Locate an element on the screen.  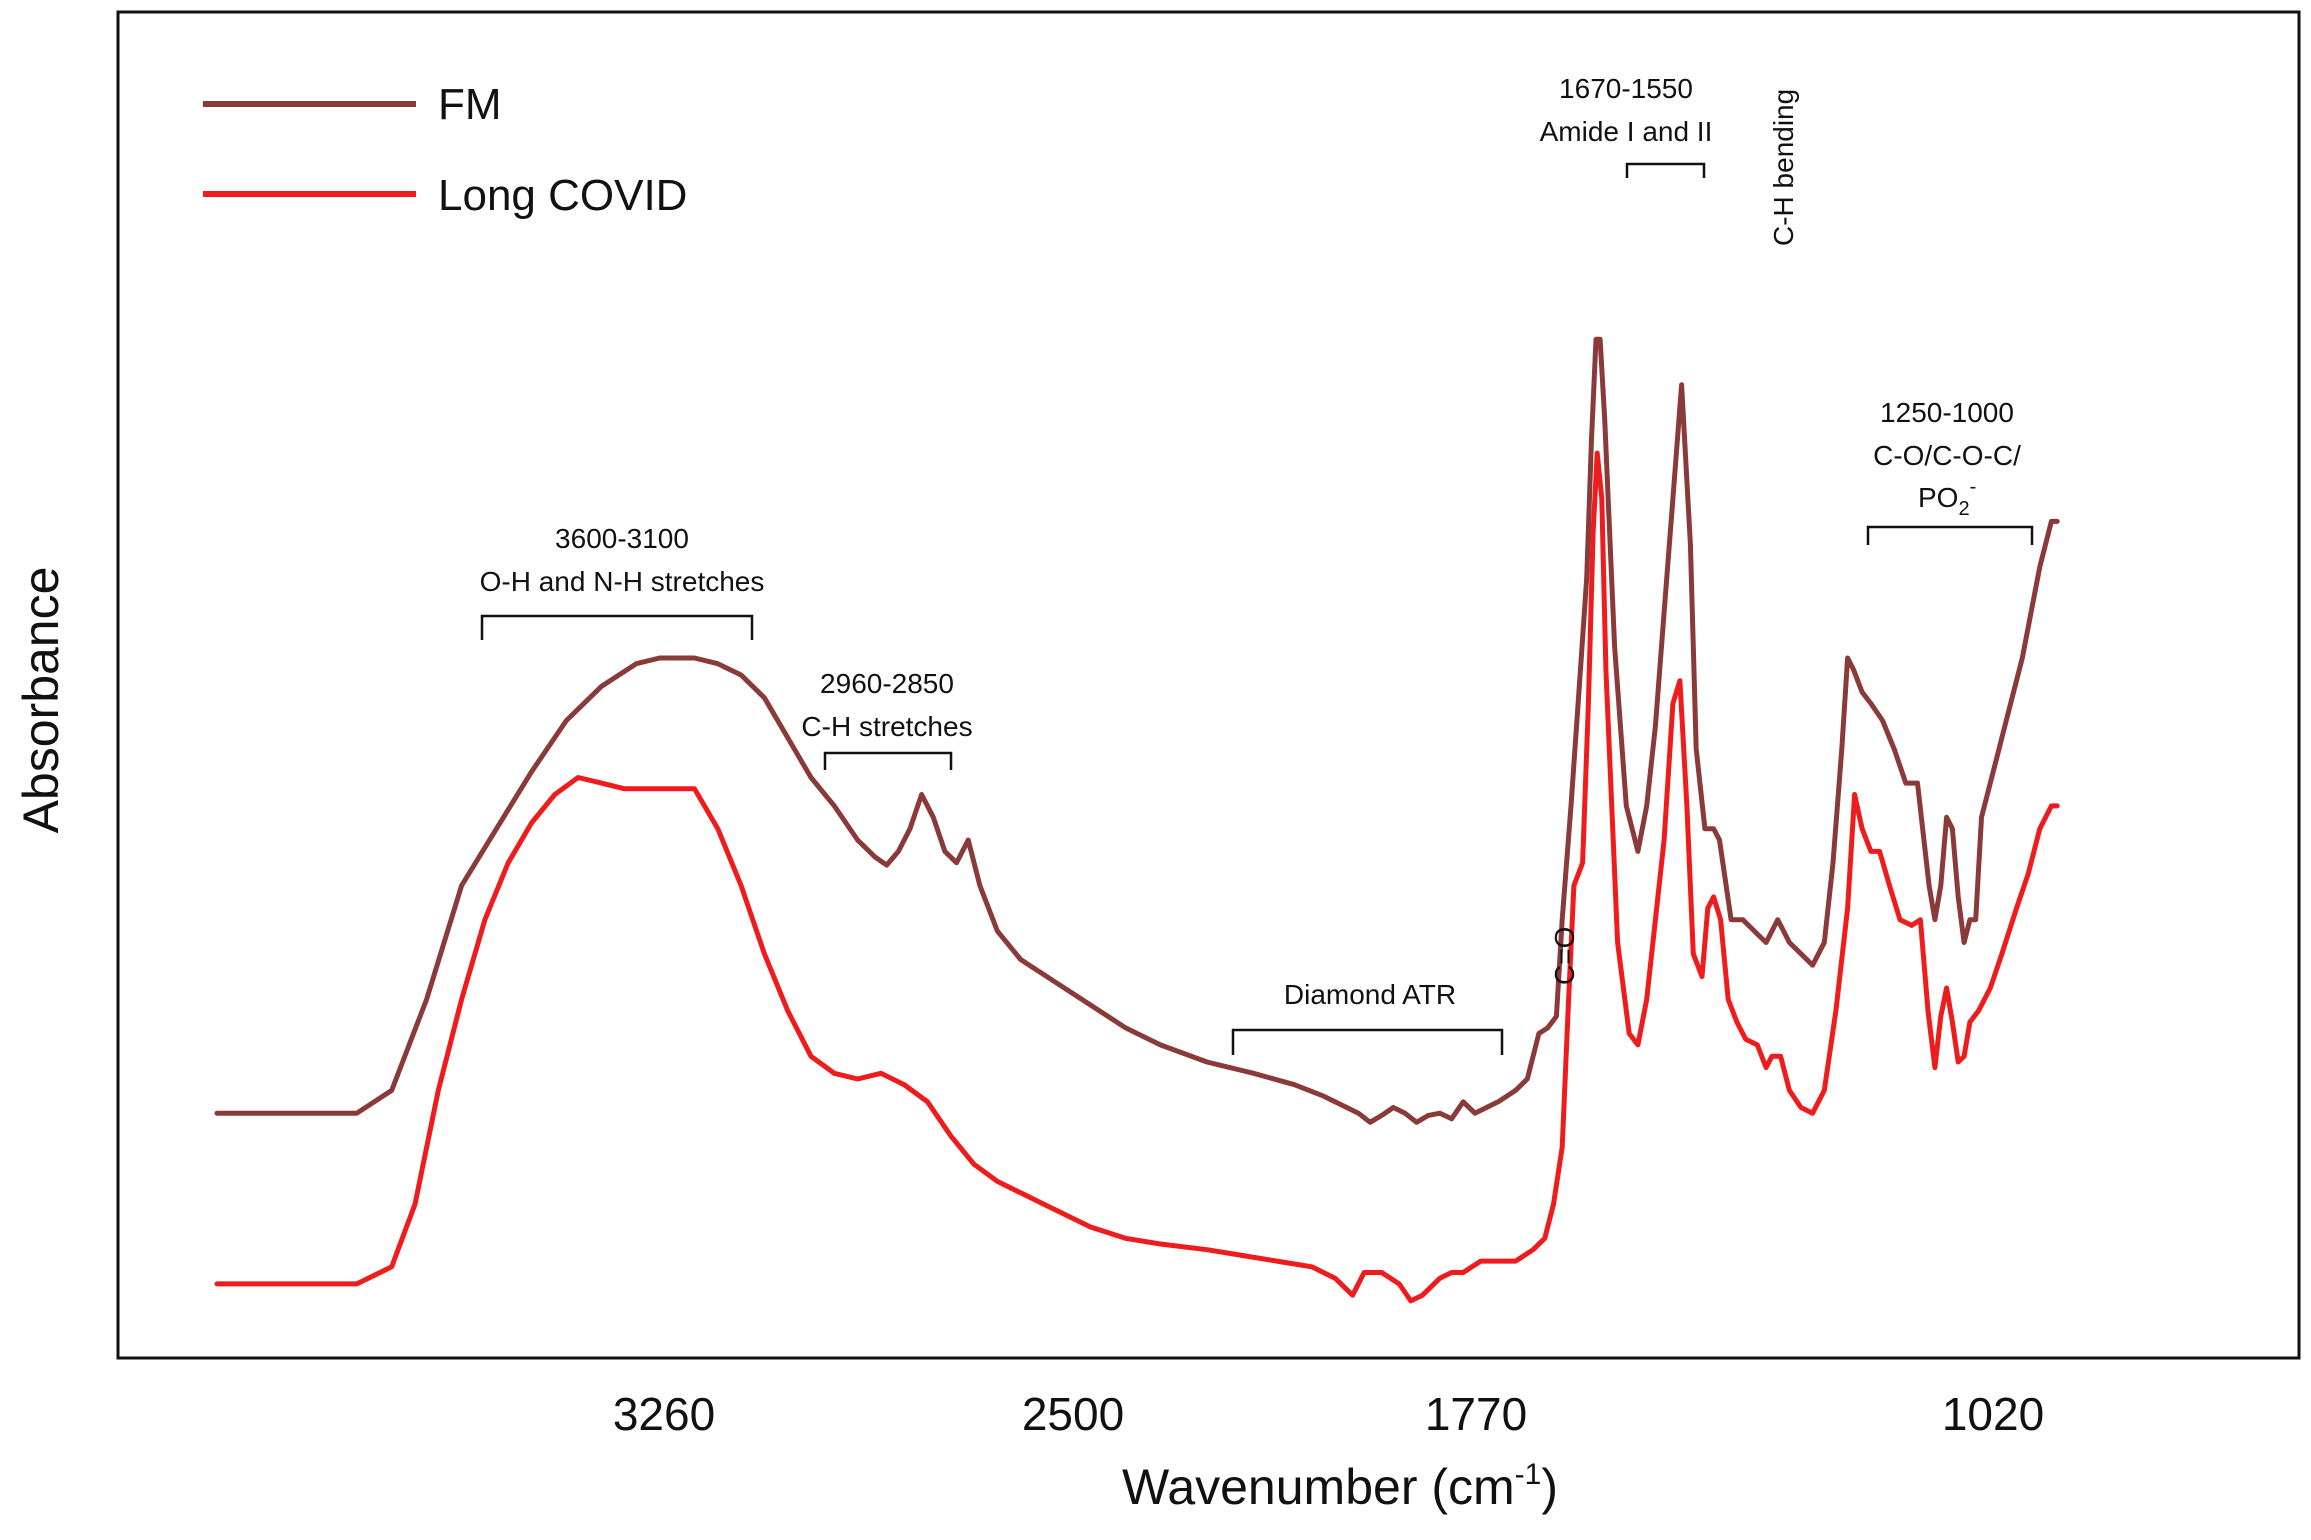
x-tick-label: 2500 is located at coordinates (1073, 1414).